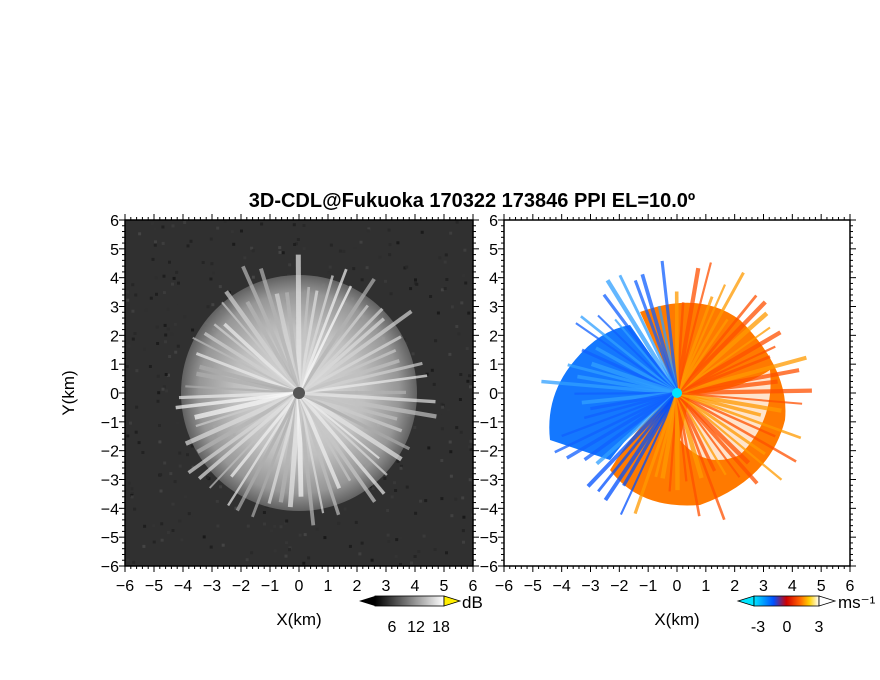 The height and width of the screenshot is (680, 880). Describe the element at coordinates (806, 614) in the screenshot. I see `velocity-colorbar: -3 0 3 ms⁻¹` at that location.